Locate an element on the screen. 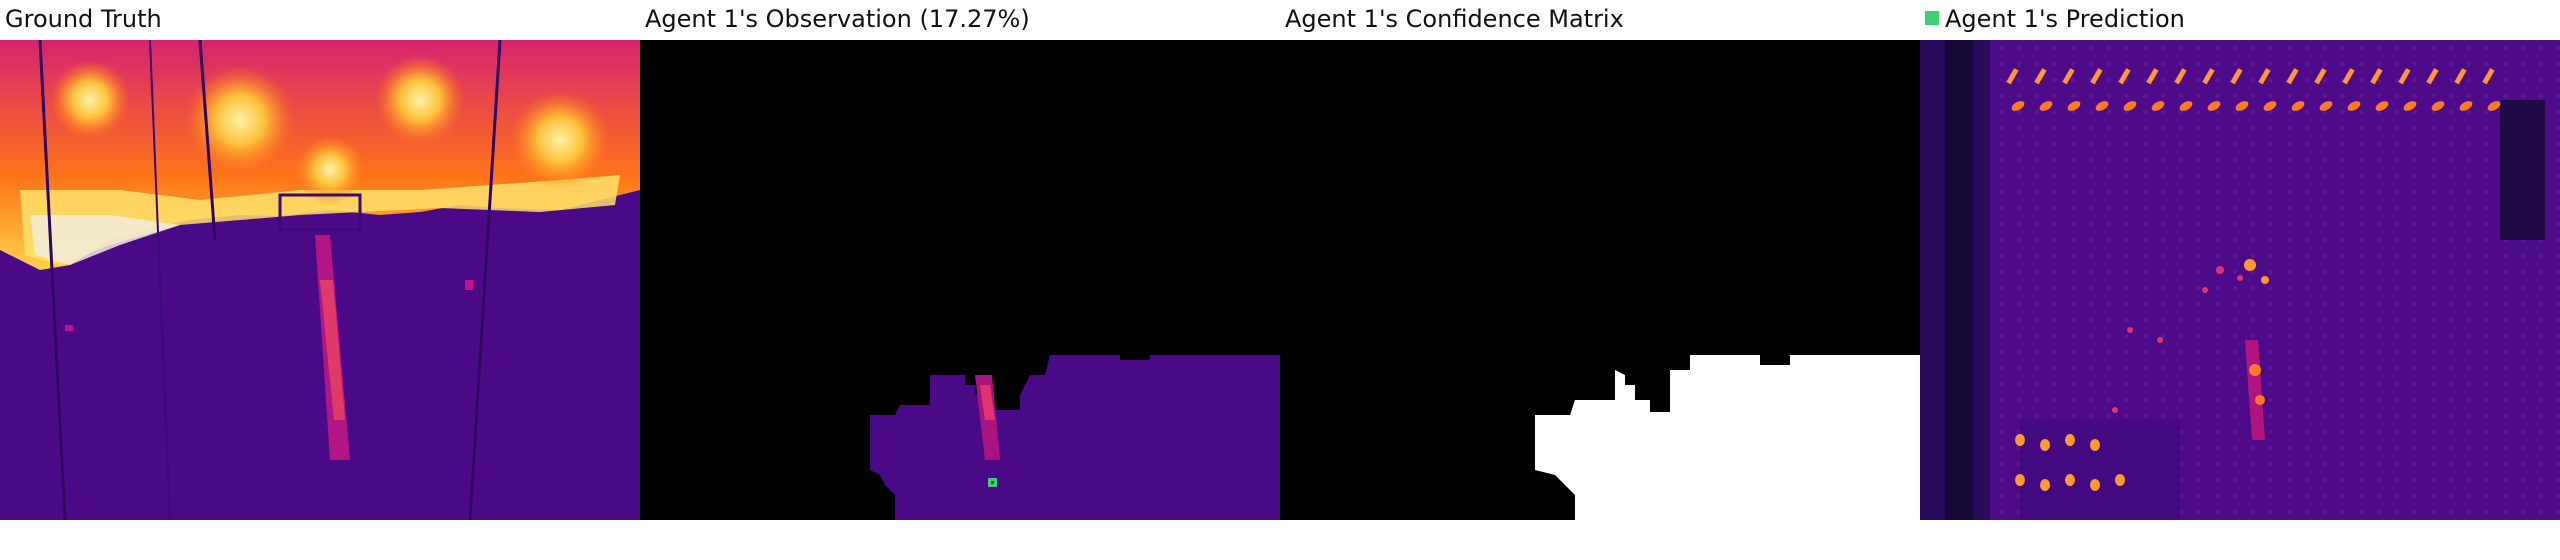 This screenshot has width=2560, height=560. prediction-title: Agent 1's Prediction is located at coordinates (2055, 19).